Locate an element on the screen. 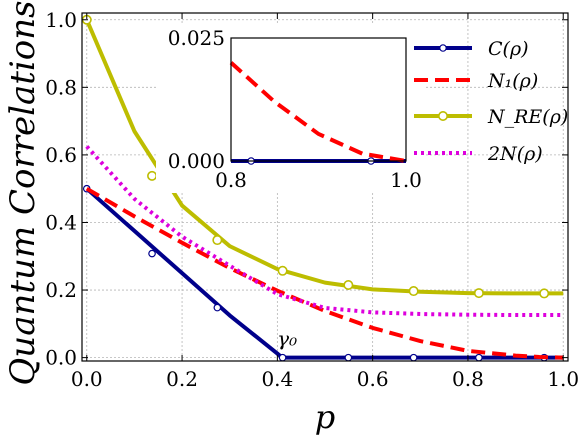 The height and width of the screenshot is (436, 581). inset-frame is located at coordinates (318, 99).